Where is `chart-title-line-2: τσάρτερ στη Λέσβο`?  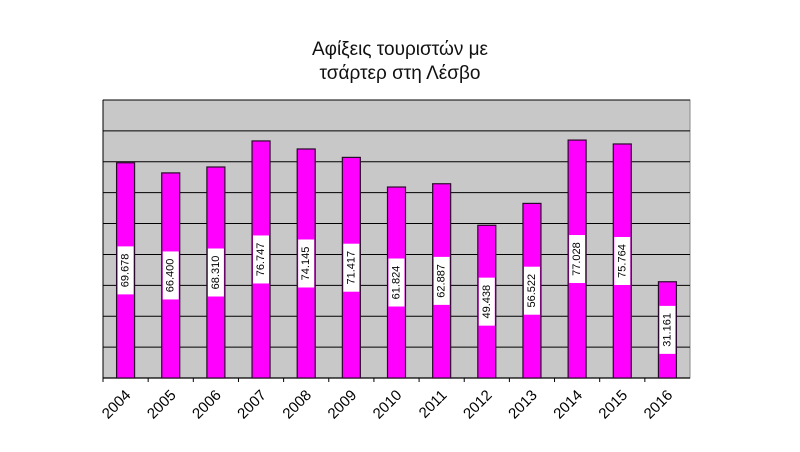 chart-title-line-2: τσάρτερ στη Λέσβο is located at coordinates (400, 73).